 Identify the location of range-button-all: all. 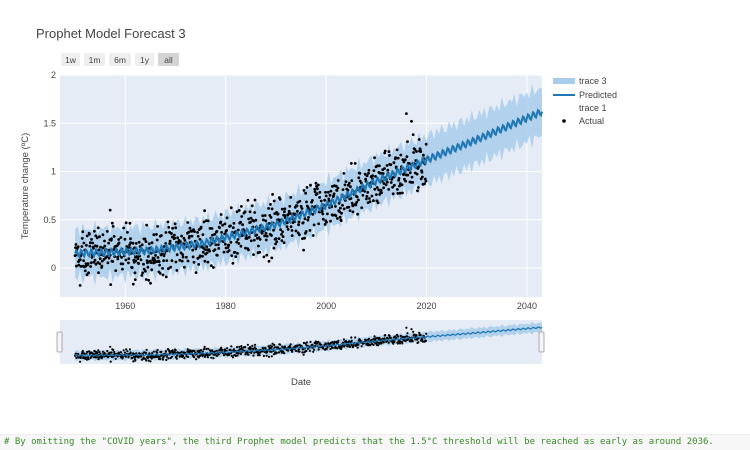
(168, 59).